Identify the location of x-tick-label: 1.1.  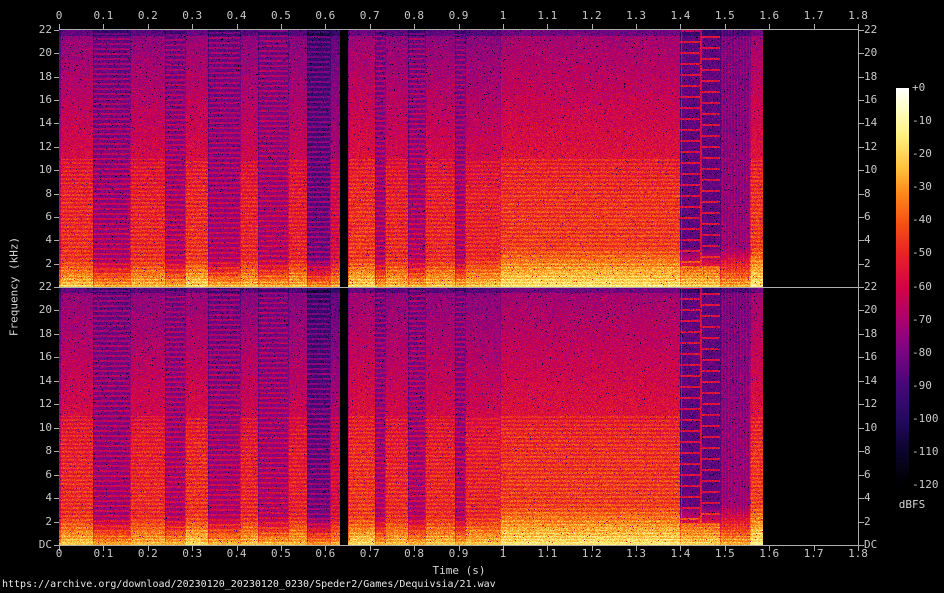
(547, 553).